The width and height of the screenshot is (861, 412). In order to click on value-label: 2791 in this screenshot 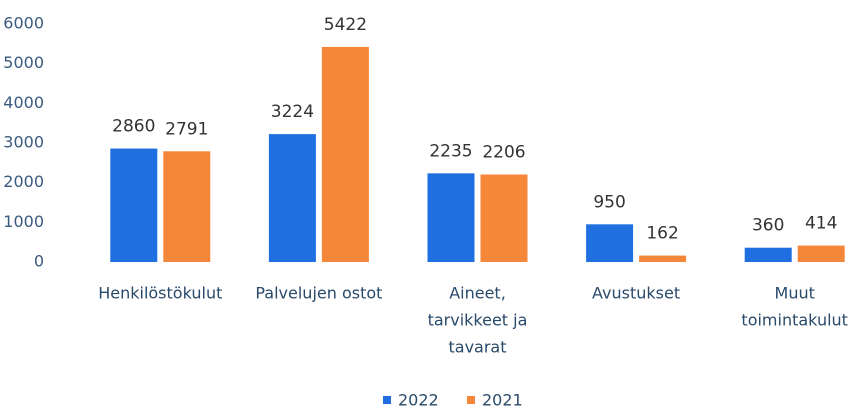, I will do `click(186, 129)`.